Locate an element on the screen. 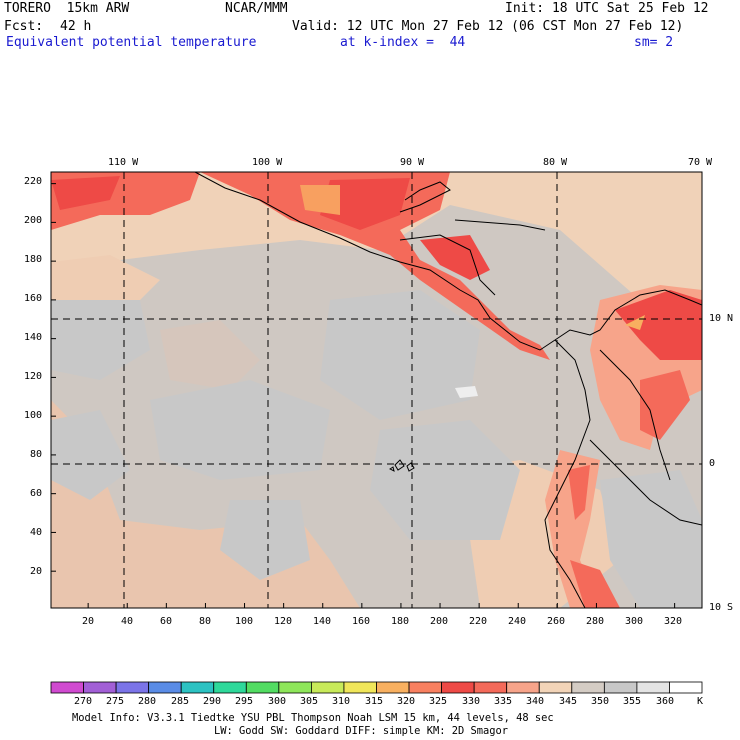 Image resolution: width=740 pixels, height=740 pixels. x-label: 220 is located at coordinates (478, 621).